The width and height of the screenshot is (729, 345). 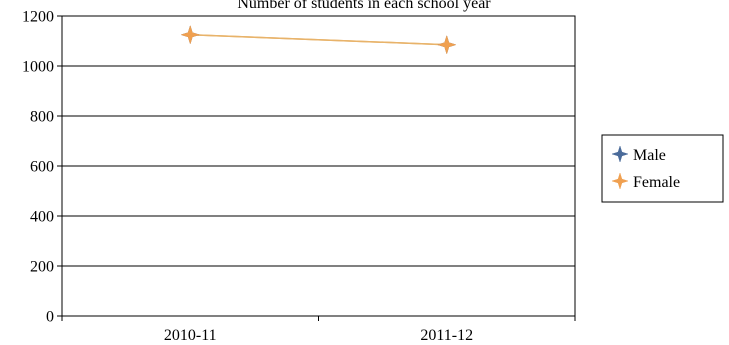 What do you see at coordinates (42, 117) in the screenshot?
I see `y-tick-label: 800` at bounding box center [42, 117].